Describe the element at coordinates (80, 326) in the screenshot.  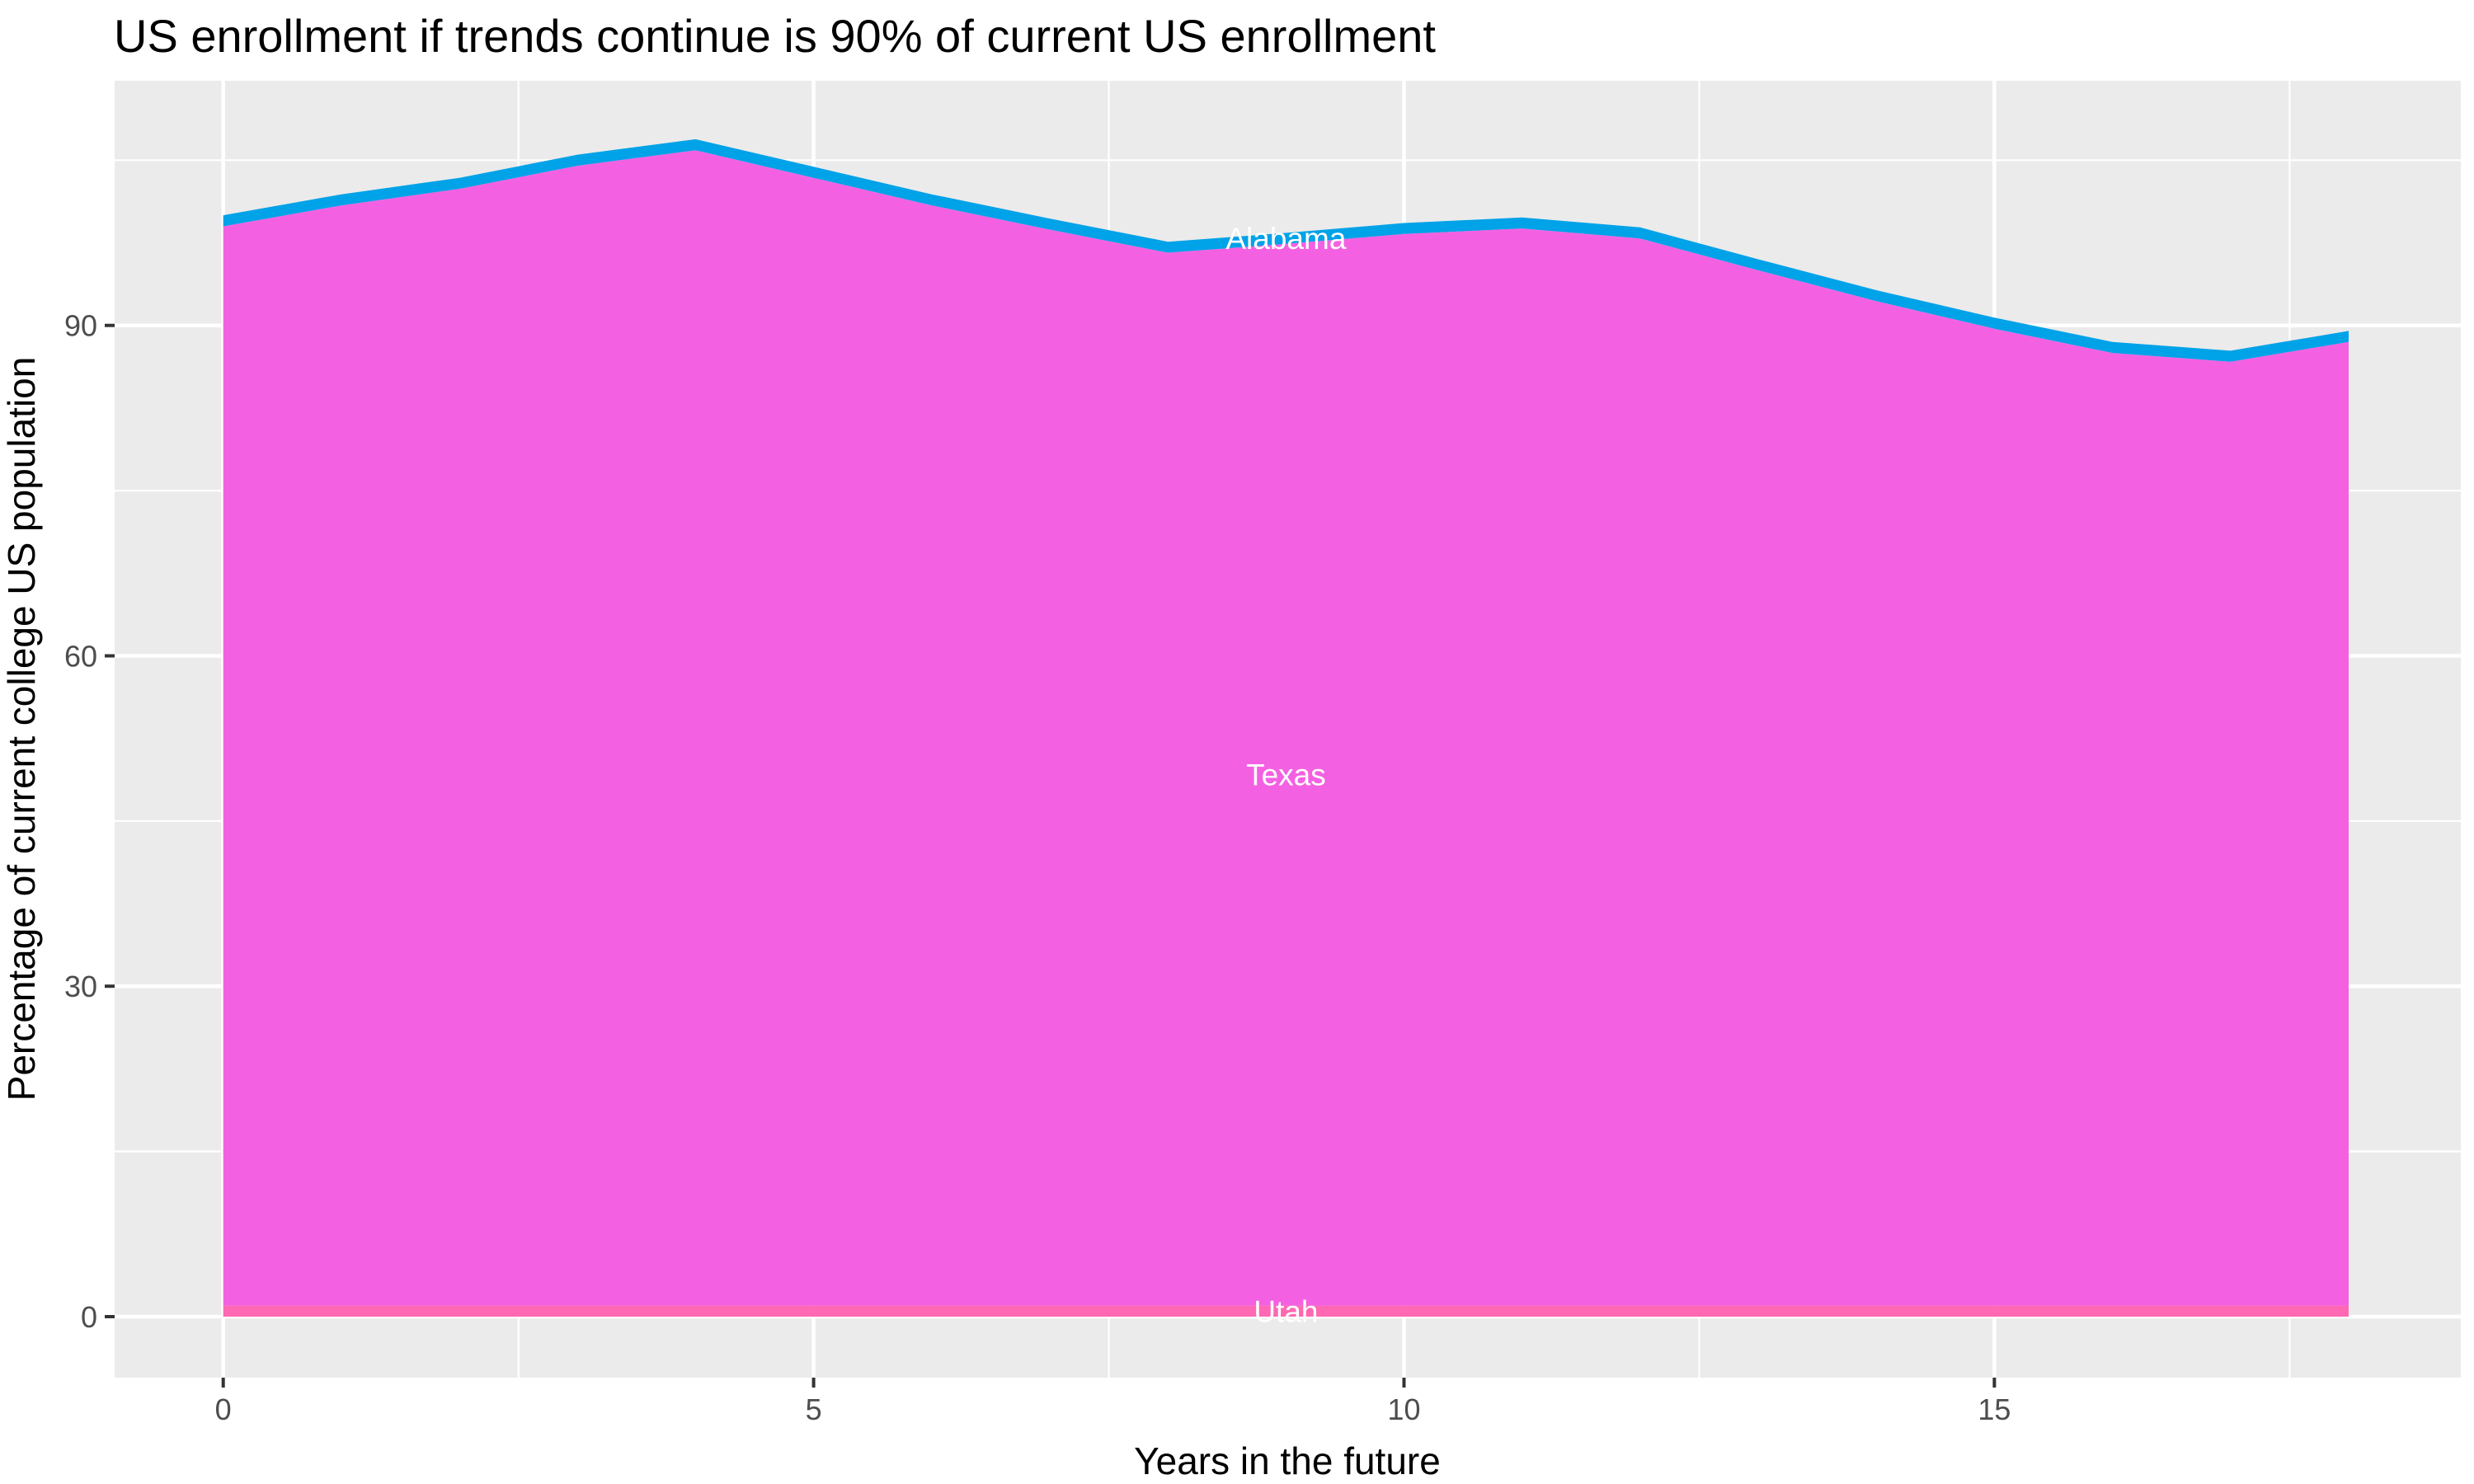
I see `y-tick-label: 90` at that location.